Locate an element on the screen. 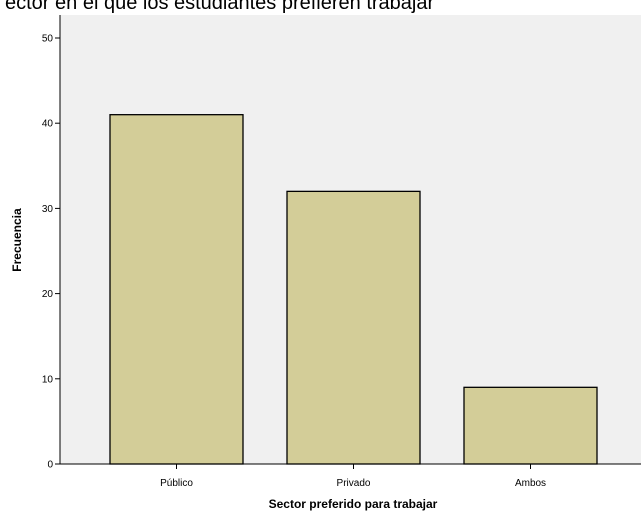  x-tick-label-0: Público is located at coordinates (176, 483).